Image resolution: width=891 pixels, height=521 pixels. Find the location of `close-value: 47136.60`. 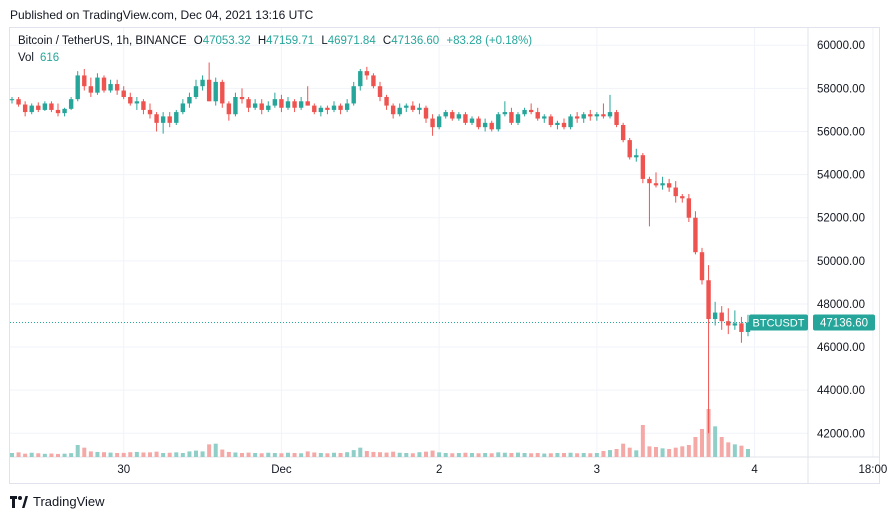

close-value: 47136.60 is located at coordinates (415, 41).